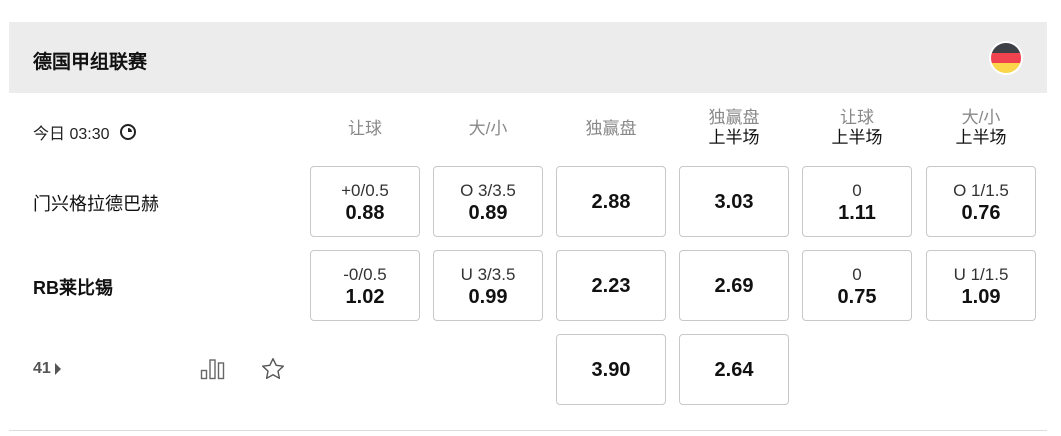 The image size is (1061, 436). I want to click on more-markets-link: 41, so click(47, 369).